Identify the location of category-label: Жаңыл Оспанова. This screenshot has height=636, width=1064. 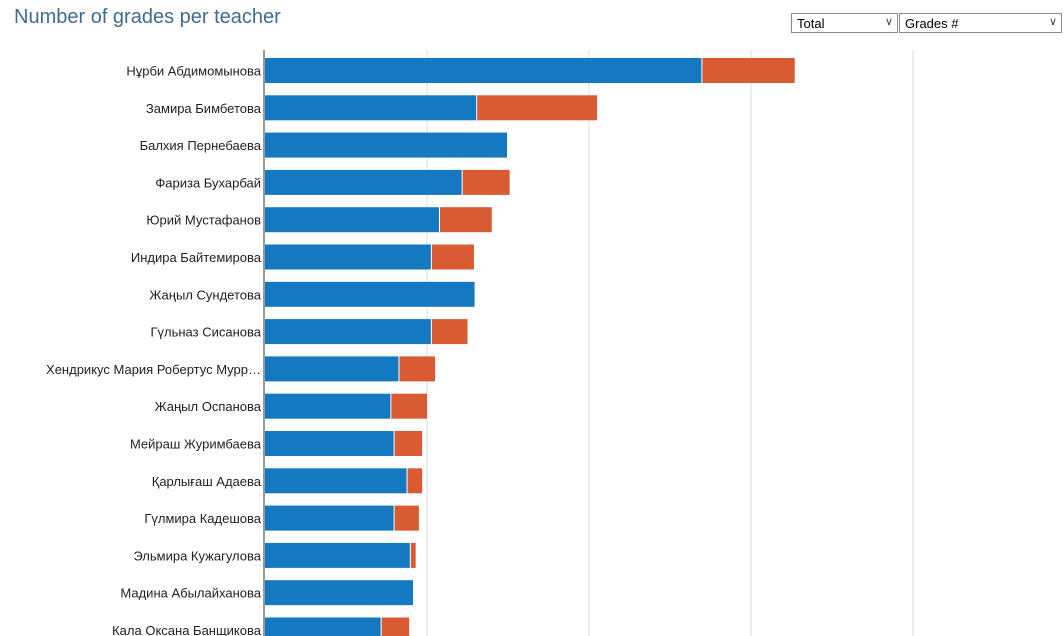
(208, 406).